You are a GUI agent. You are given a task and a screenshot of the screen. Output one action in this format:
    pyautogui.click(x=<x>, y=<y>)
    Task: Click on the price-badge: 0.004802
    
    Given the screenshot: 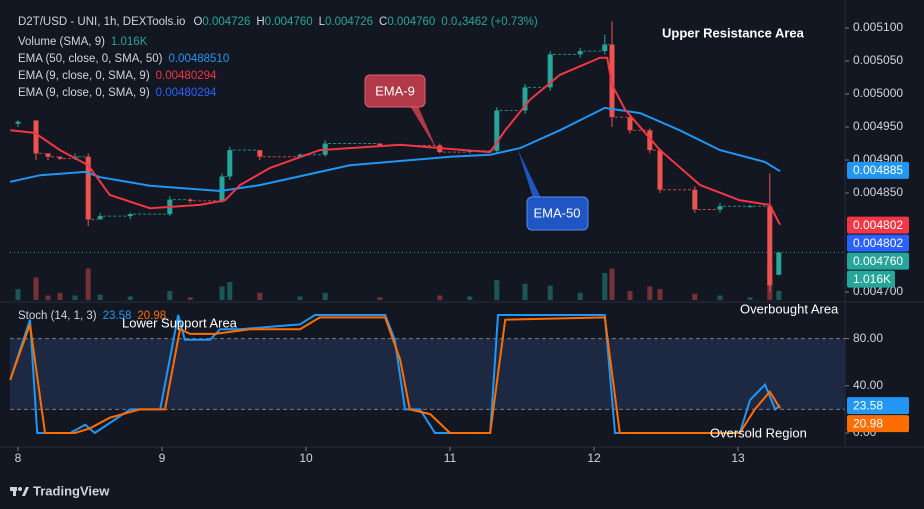 What is the action you would take?
    pyautogui.click(x=878, y=225)
    